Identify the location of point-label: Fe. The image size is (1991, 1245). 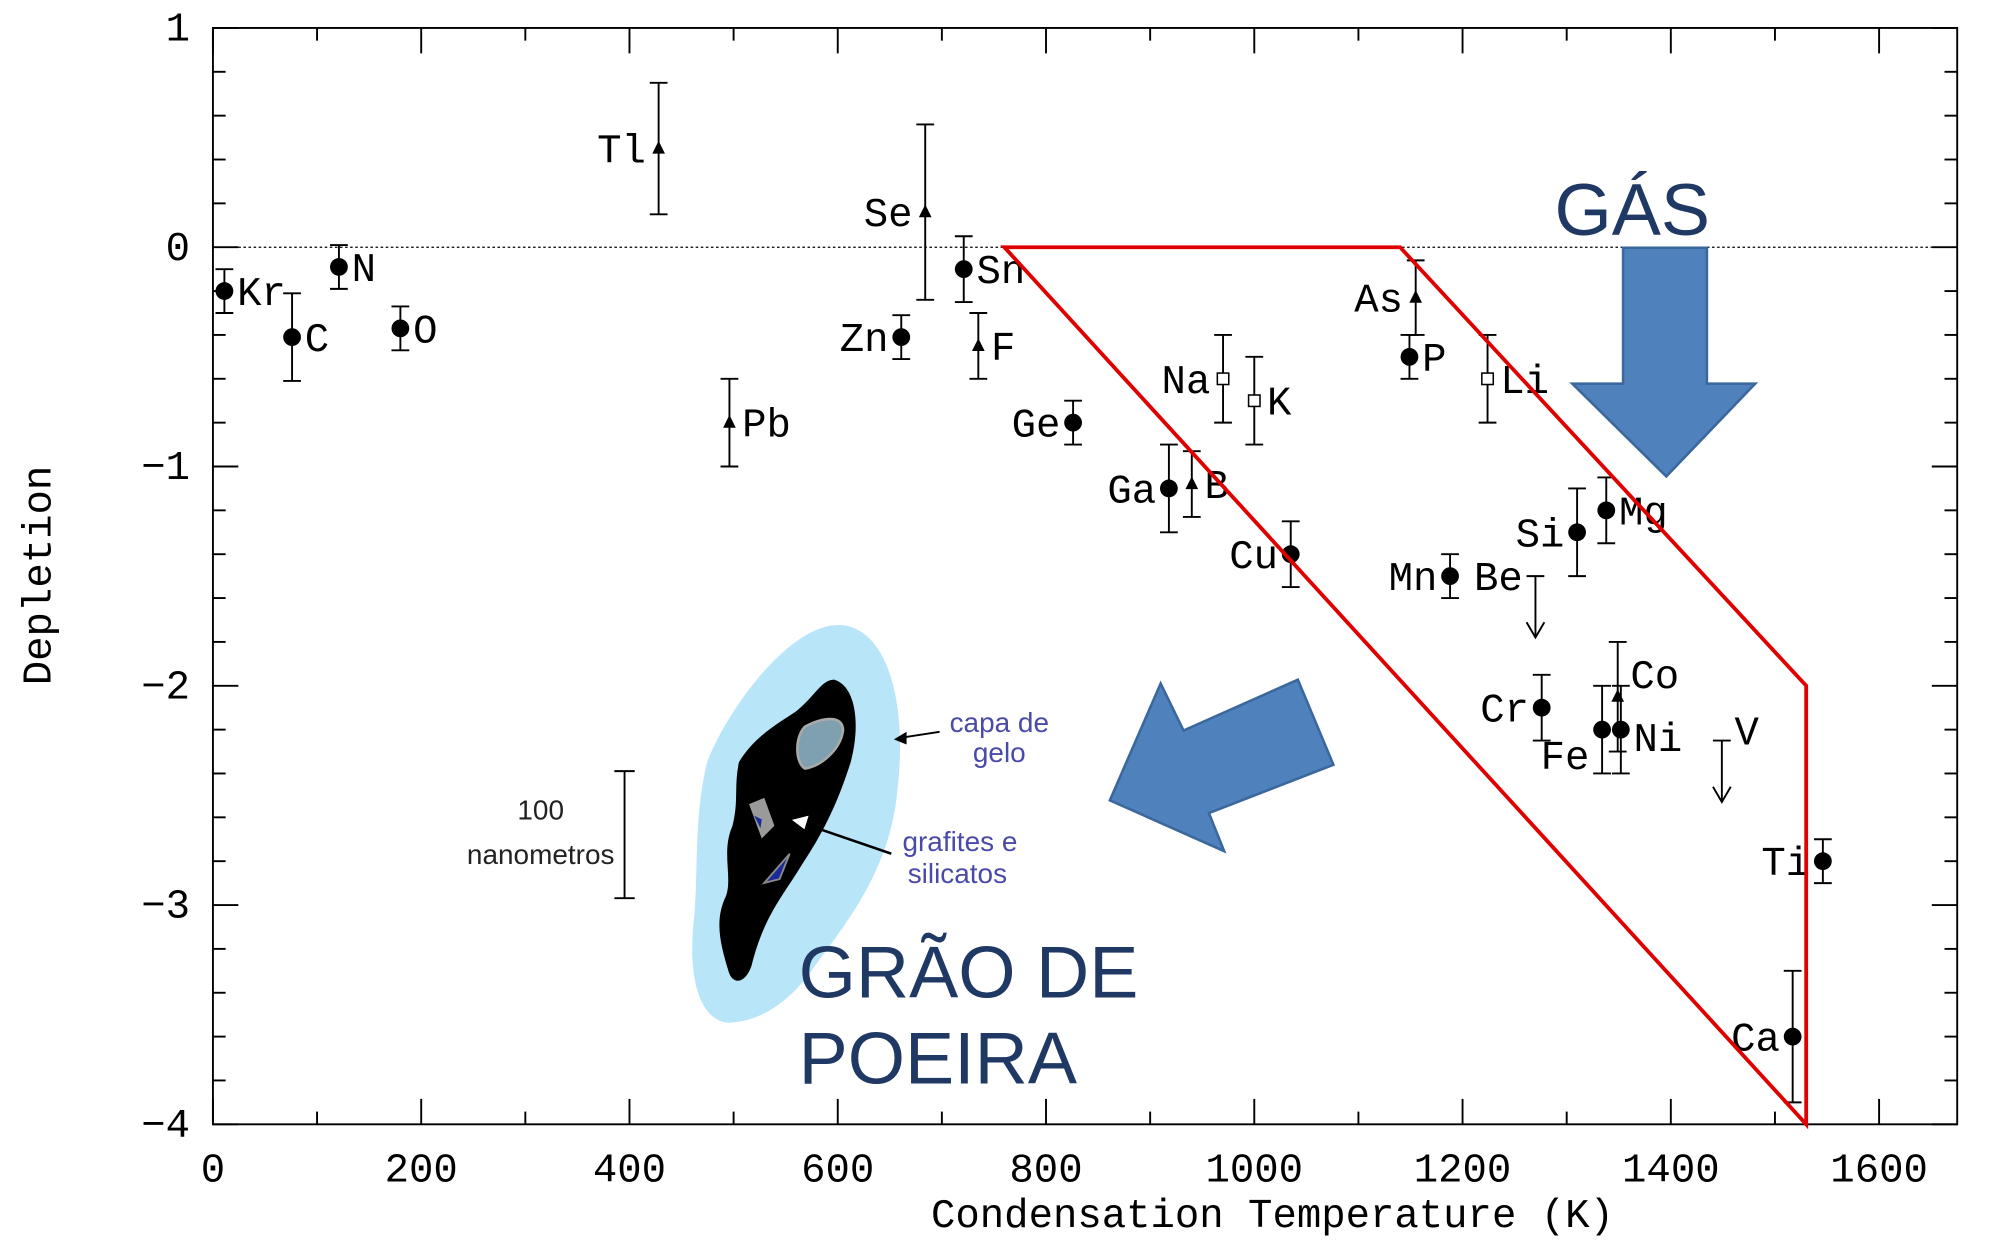
(1565, 759).